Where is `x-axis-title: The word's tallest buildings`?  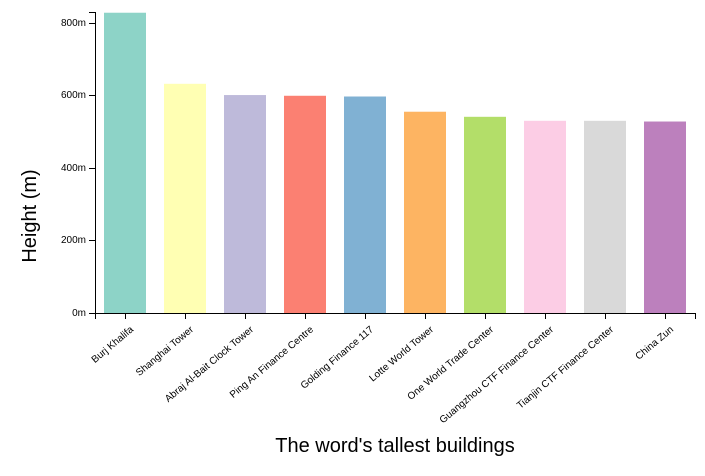
x-axis-title: The word's tallest buildings is located at coordinates (395, 446).